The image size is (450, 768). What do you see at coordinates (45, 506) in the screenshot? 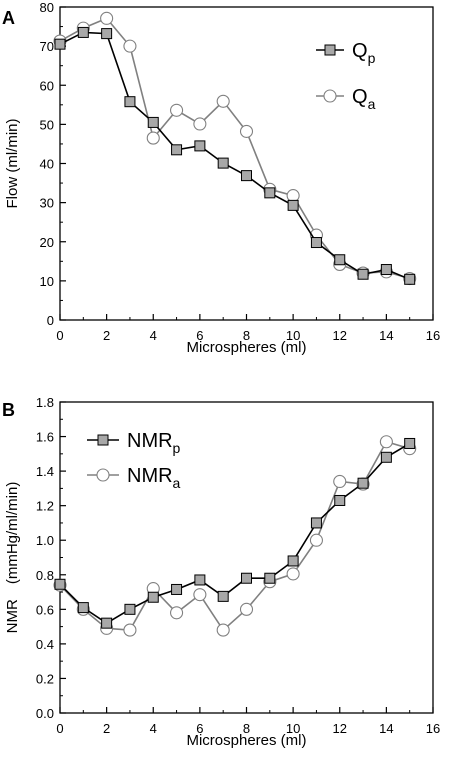
I see `y-tick-label: 1.2` at bounding box center [45, 506].